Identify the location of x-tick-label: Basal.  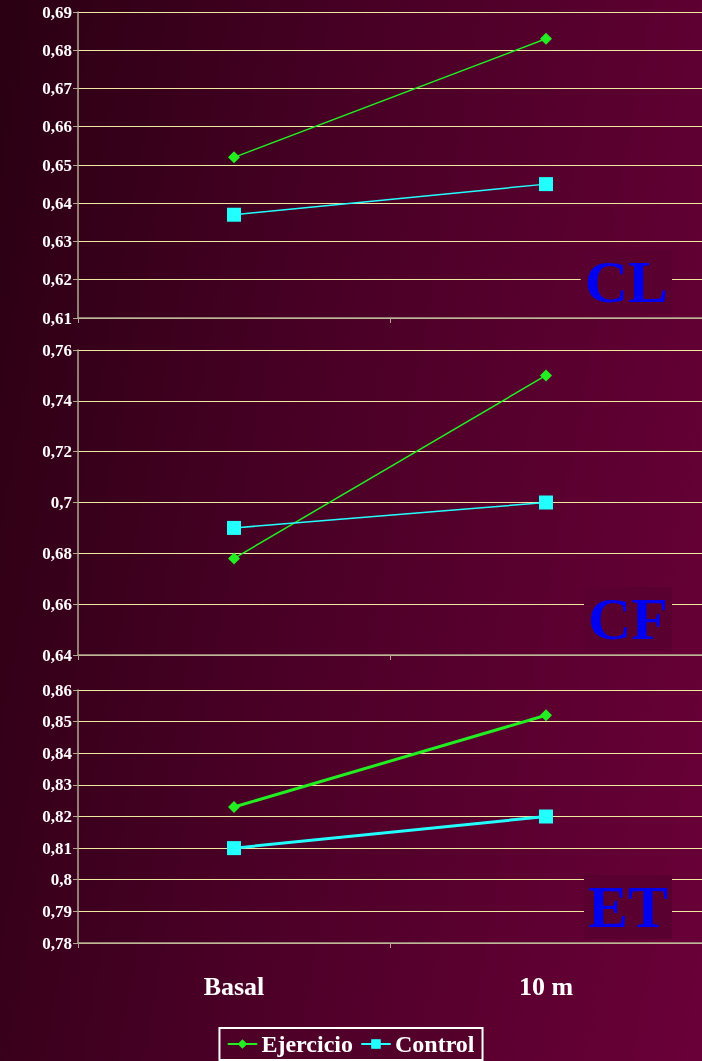
(234, 986).